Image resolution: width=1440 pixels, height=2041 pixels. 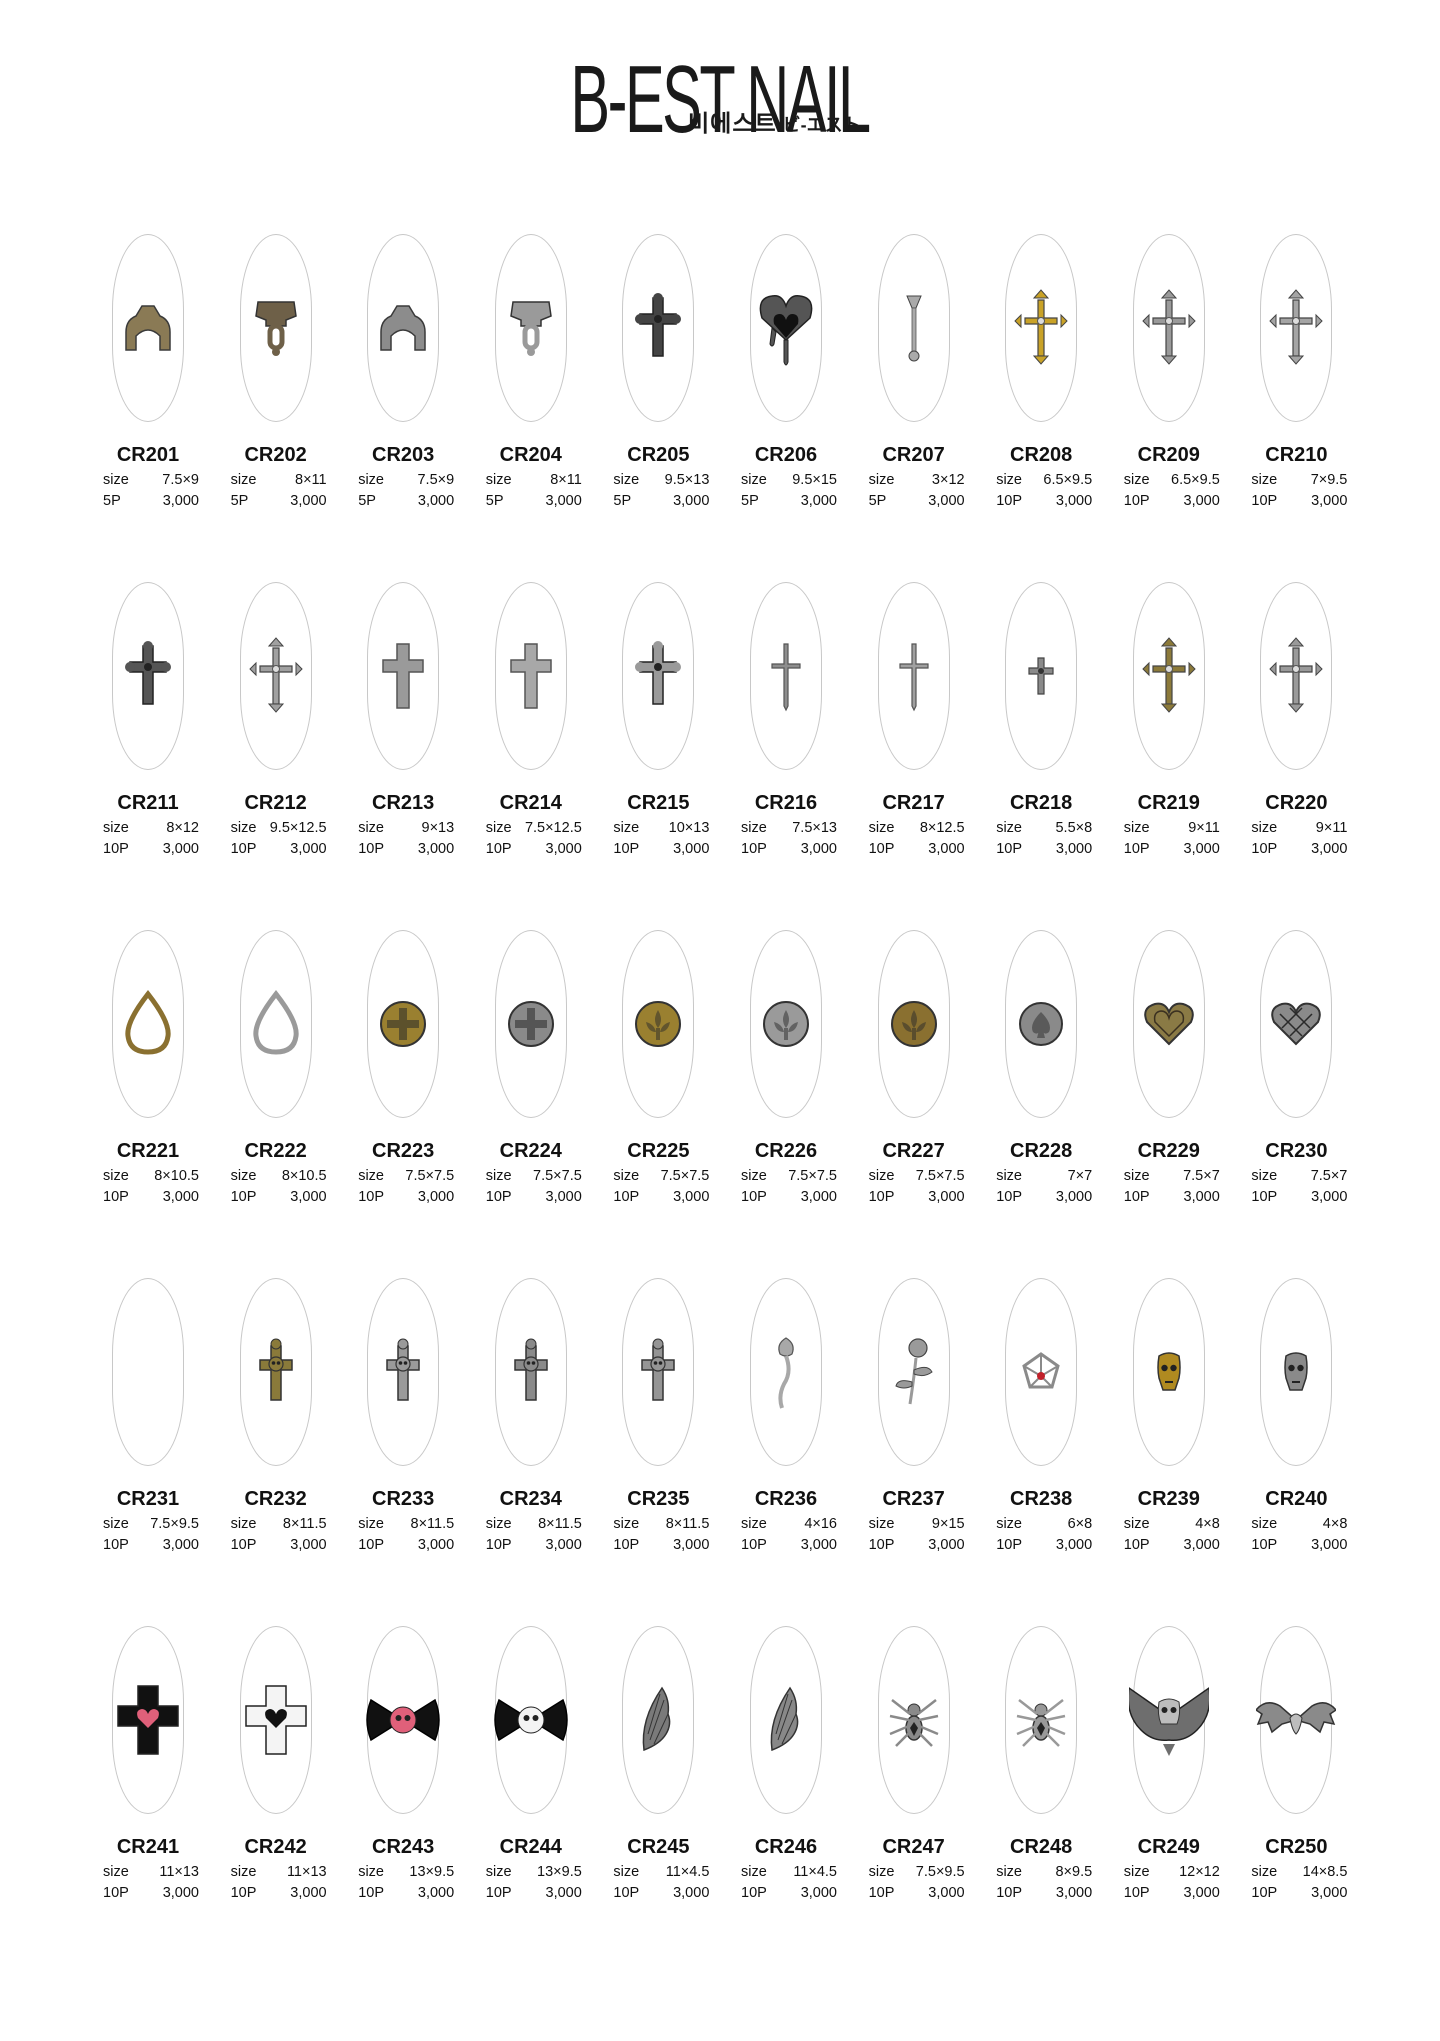 What do you see at coordinates (152, 1776) in the screenshot?
I see `product-card: CR241 size 11×13 10P 3,000` at bounding box center [152, 1776].